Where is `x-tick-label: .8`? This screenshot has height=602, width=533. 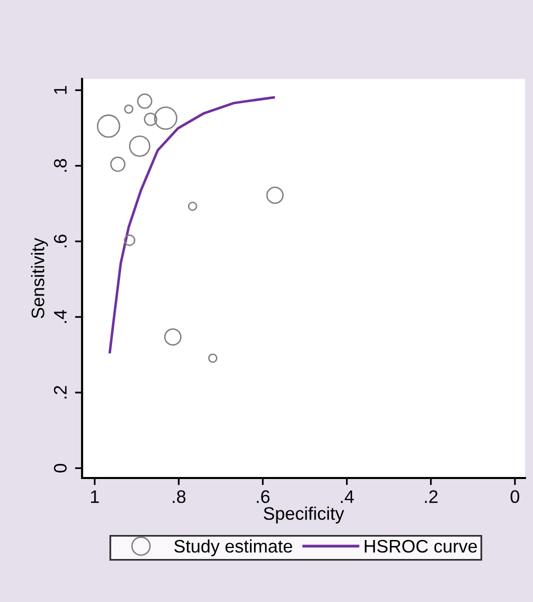
x-tick-label: .8 is located at coordinates (179, 497).